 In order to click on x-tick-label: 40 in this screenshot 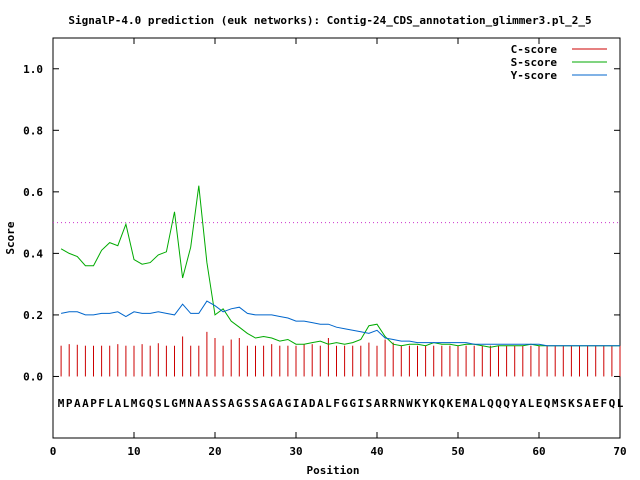, I will do `click(376, 451)`.